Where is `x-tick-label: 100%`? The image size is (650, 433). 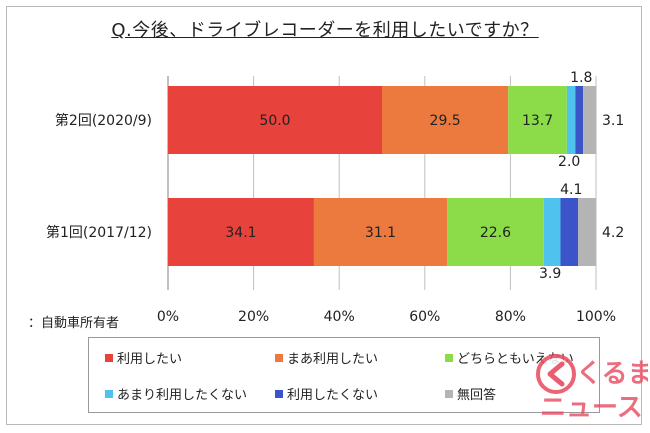 x-tick-label: 100% is located at coordinates (596, 317).